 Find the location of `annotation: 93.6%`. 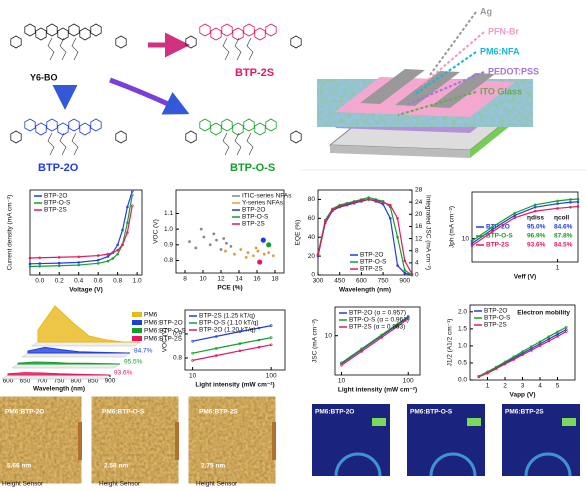

annotation: 93.6% is located at coordinates (123, 373).